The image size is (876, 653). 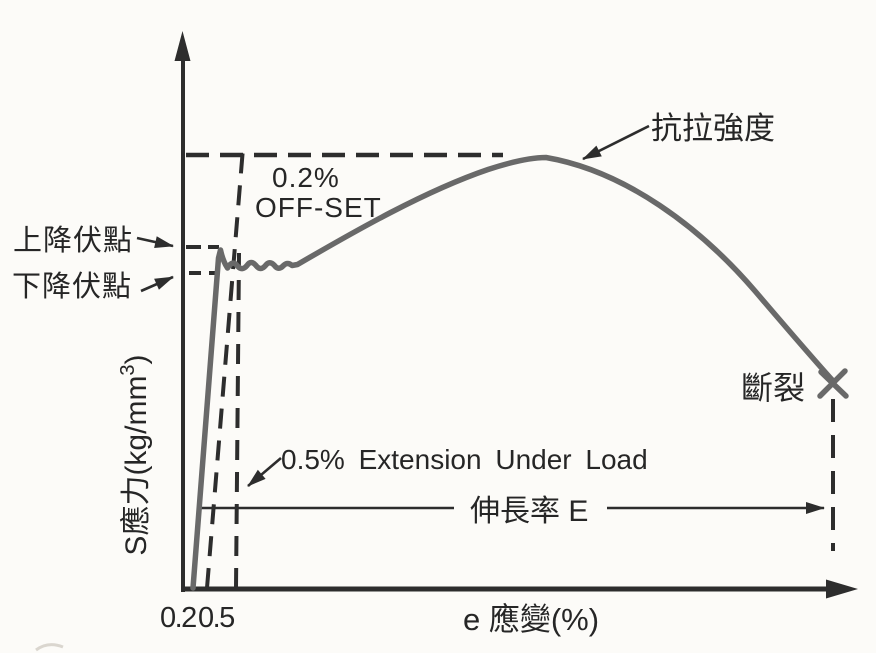 What do you see at coordinates (773, 388) in the screenshot?
I see `fracture-label: 斷裂` at bounding box center [773, 388].